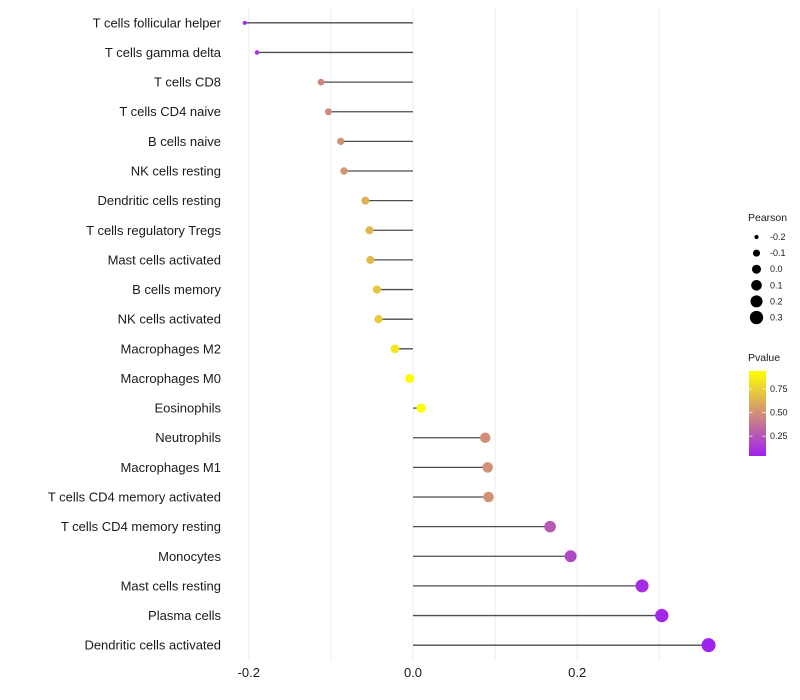  Describe the element at coordinates (164, 259) in the screenshot. I see `y-axis-label: Mast cells activated` at that location.